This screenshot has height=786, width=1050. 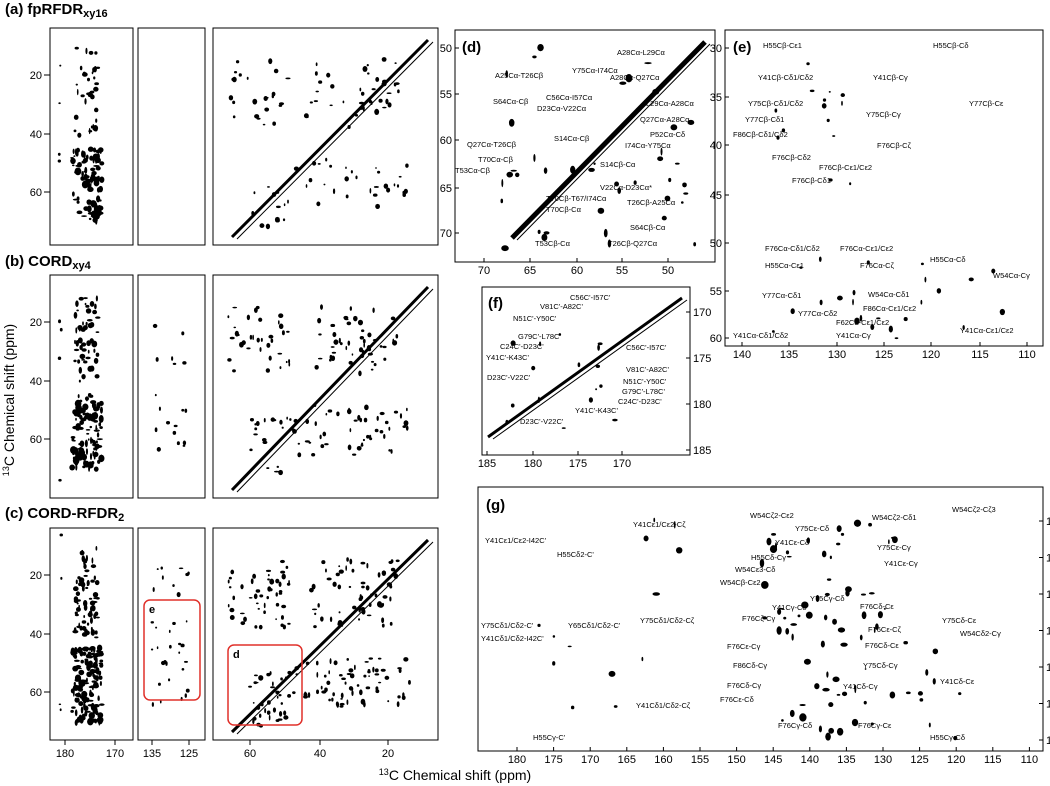 What do you see at coordinates (492, 144) in the screenshot?
I see `peak-annotation: Q27Cα-T26Cβ` at bounding box center [492, 144].